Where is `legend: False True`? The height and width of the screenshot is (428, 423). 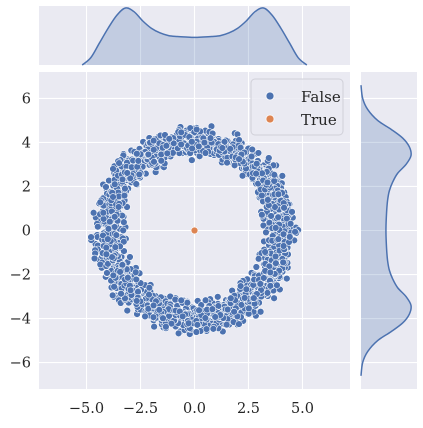
legend: False True is located at coordinates (297, 107).